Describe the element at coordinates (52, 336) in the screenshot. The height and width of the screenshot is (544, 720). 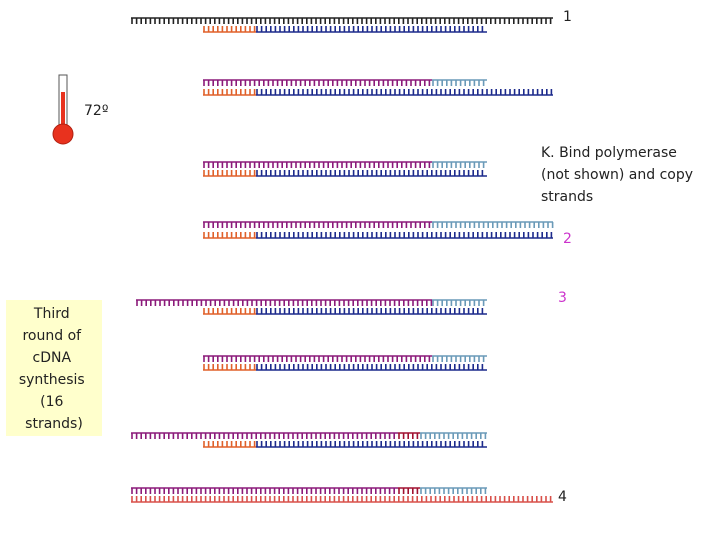
I see `box-line: round of` at that location.